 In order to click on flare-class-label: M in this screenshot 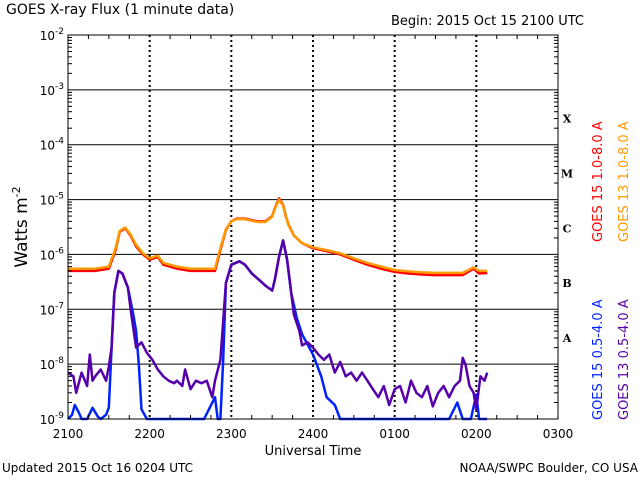, I will do `click(567, 173)`.